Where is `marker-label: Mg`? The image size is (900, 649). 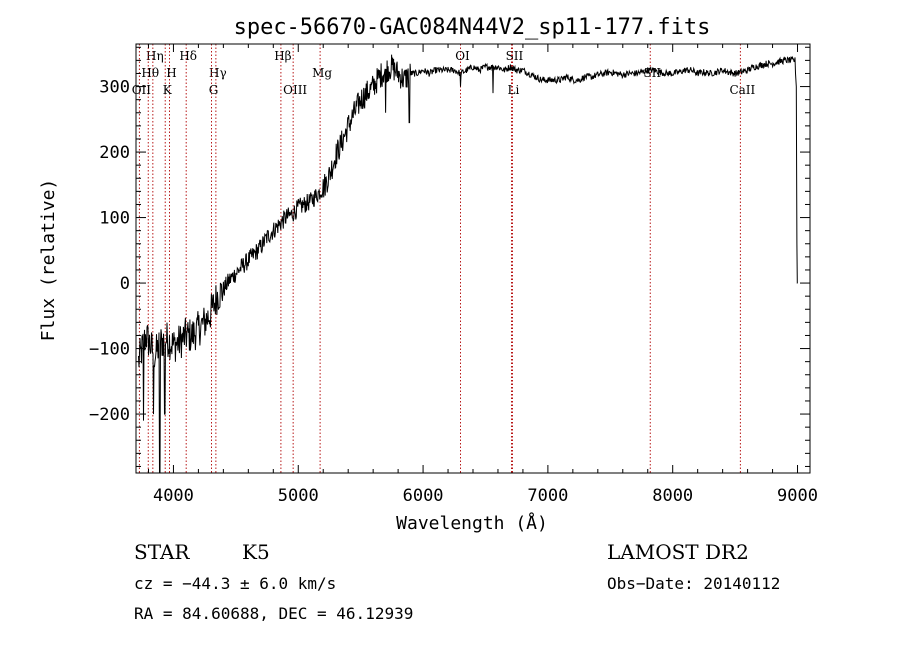 marker-label: Mg is located at coordinates (322, 73).